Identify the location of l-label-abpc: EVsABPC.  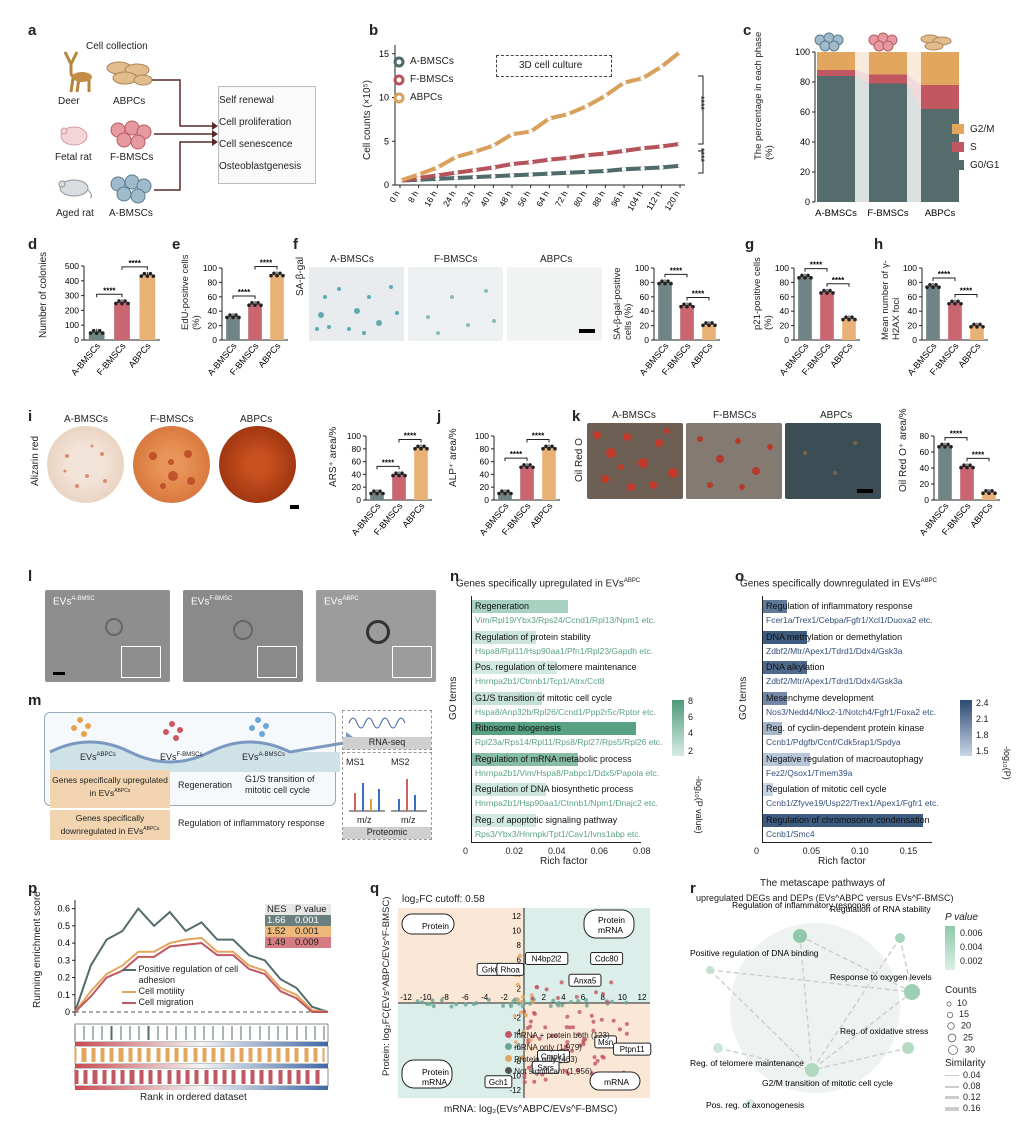
(341, 601).